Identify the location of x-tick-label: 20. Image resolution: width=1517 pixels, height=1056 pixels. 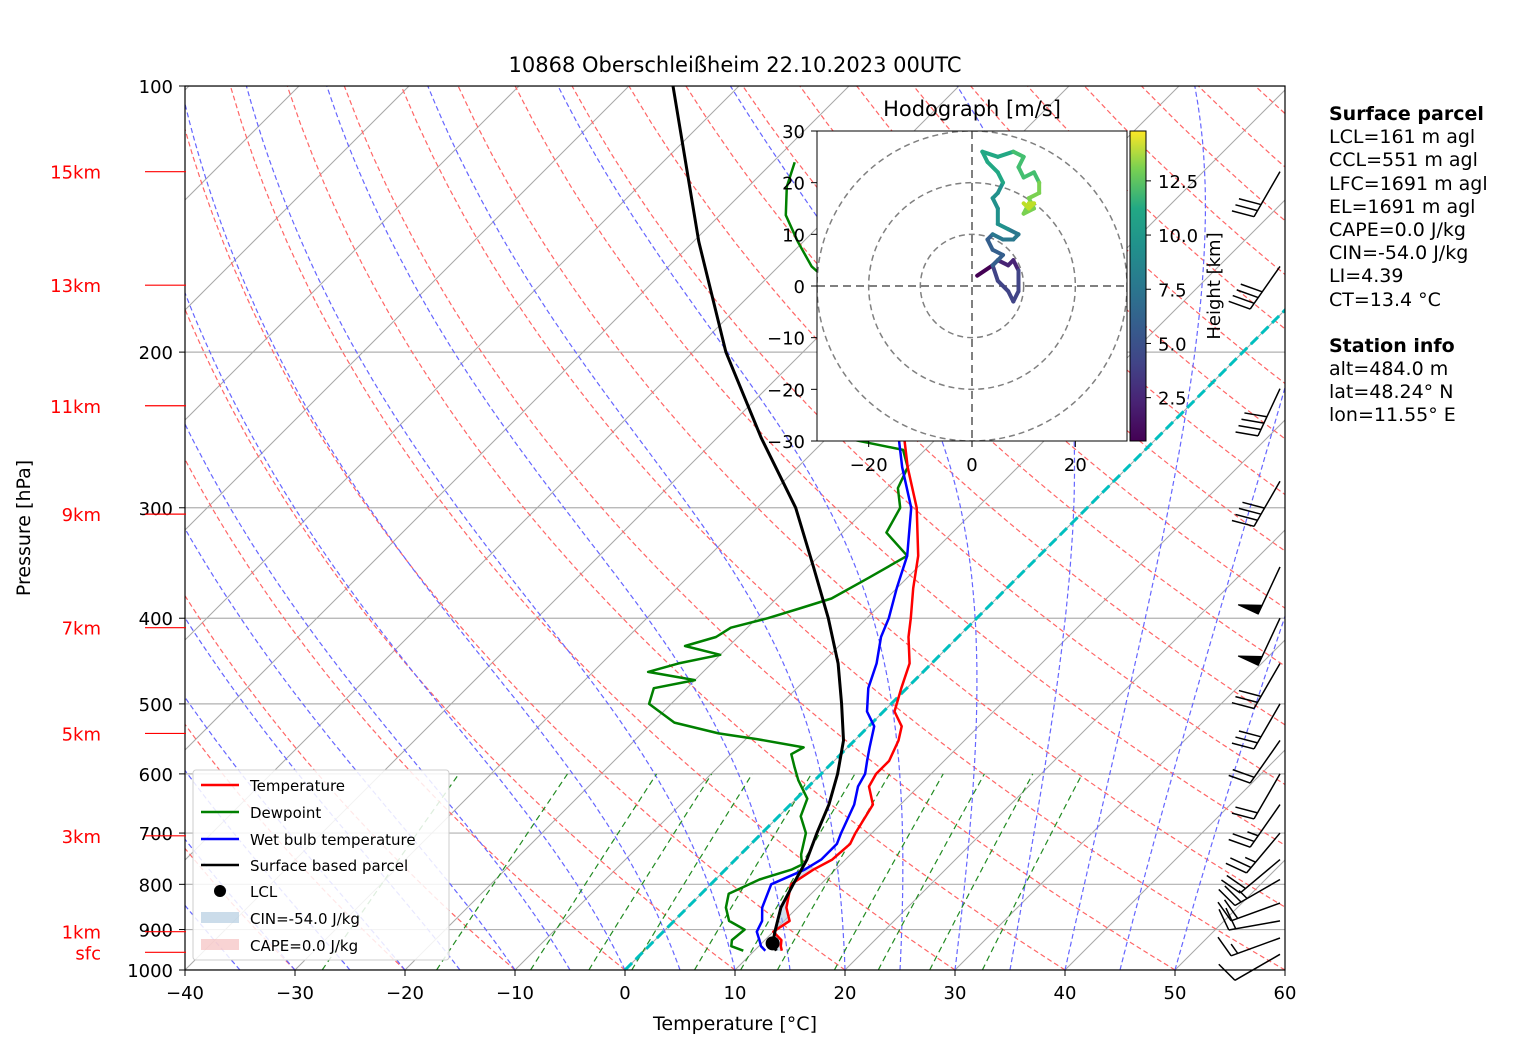
(845, 993).